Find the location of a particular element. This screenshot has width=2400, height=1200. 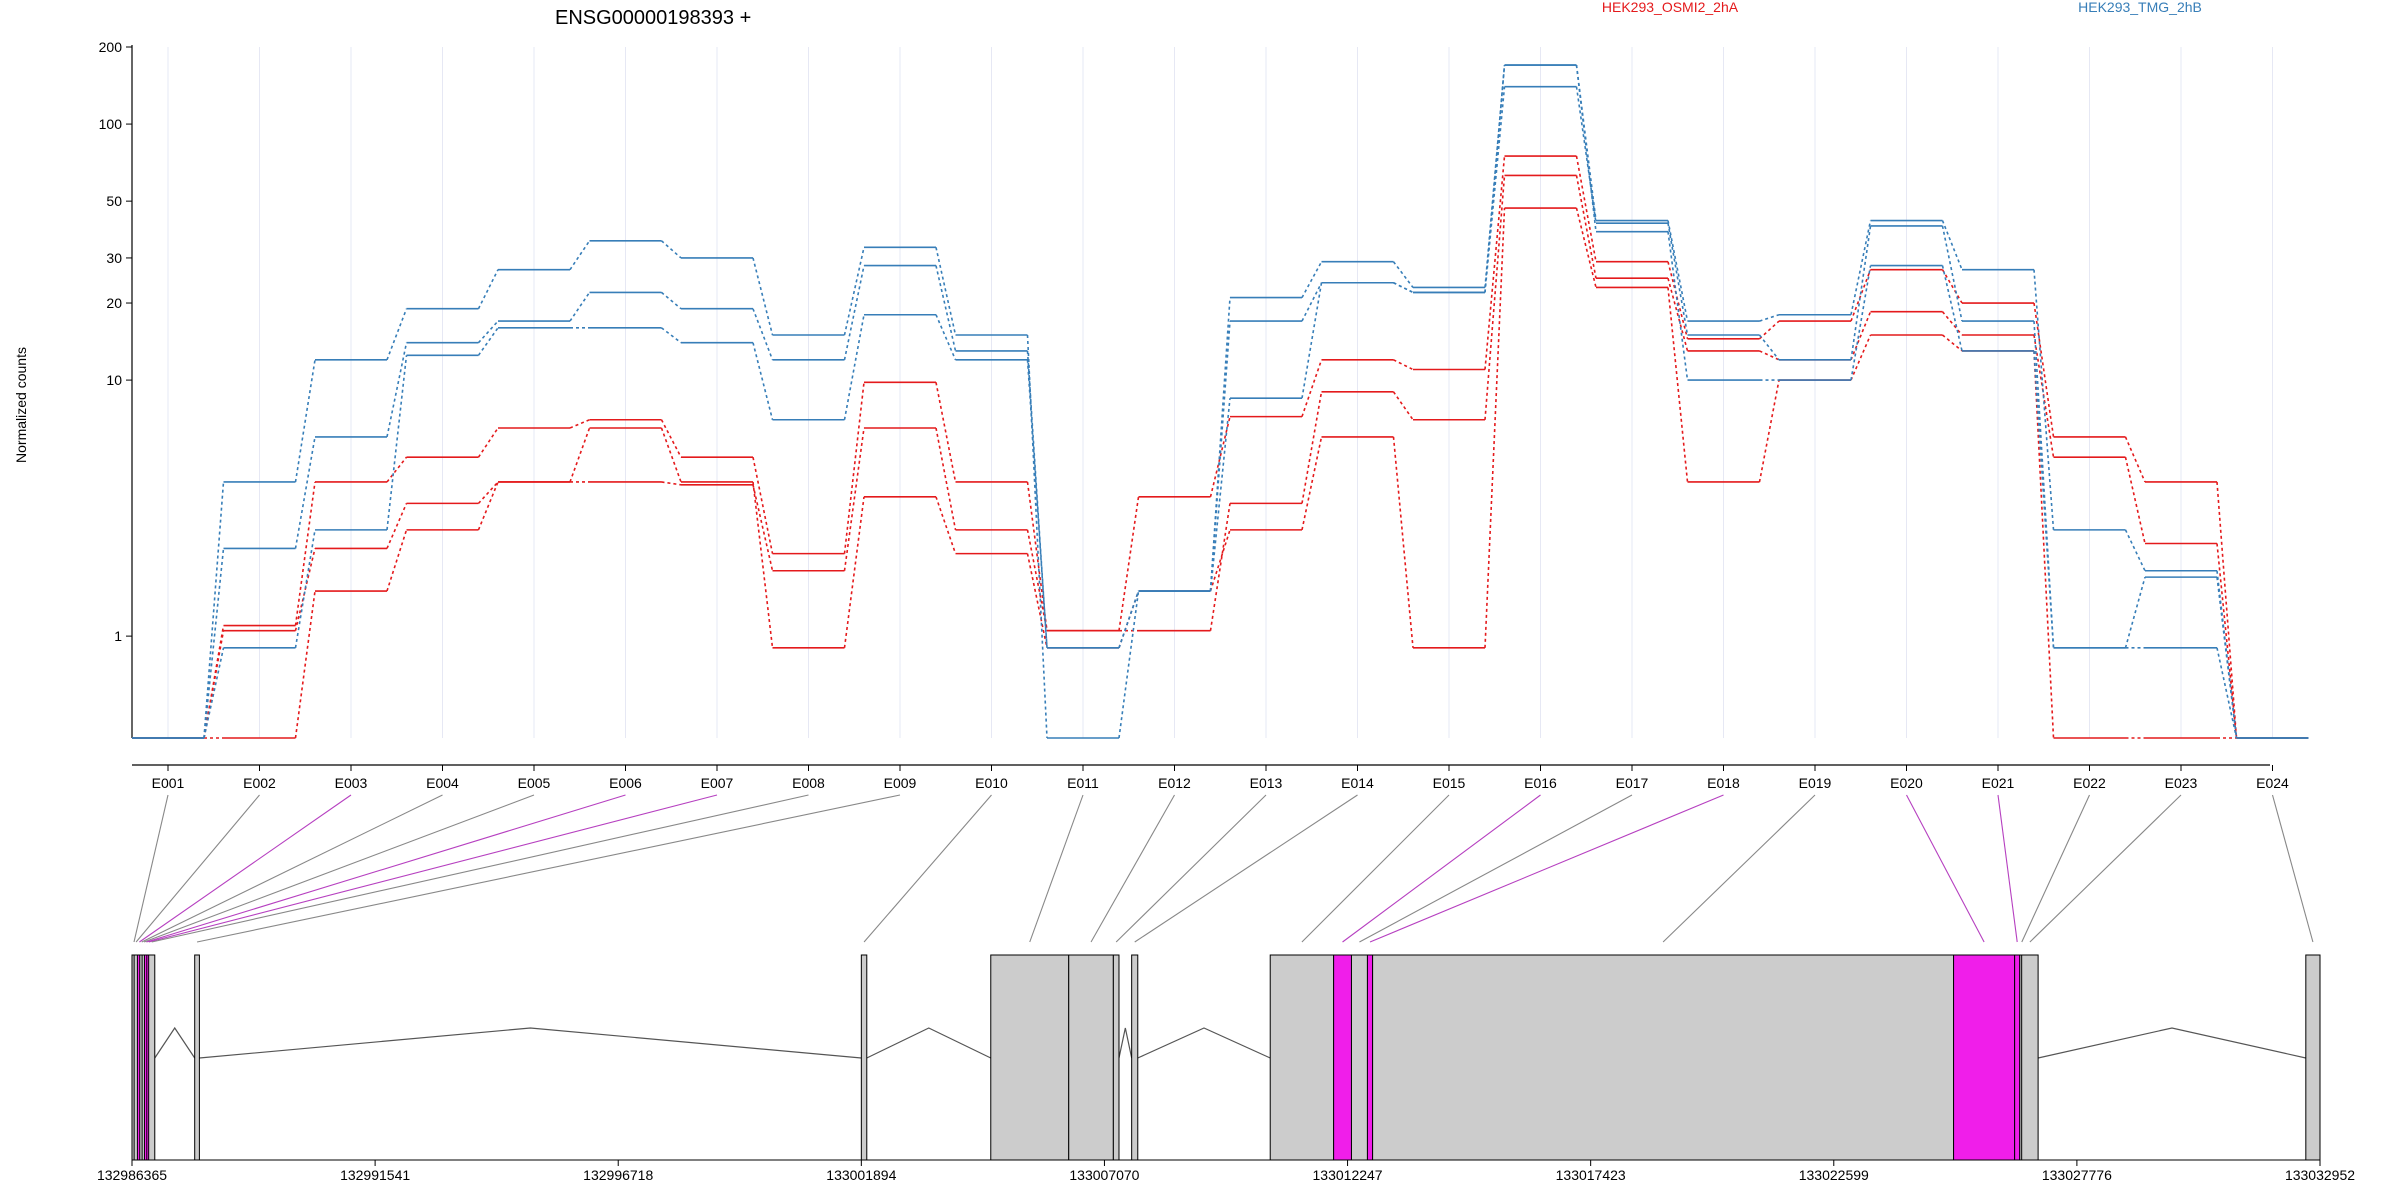

genomic-tick-label: 133012247 is located at coordinates (1348, 1175).